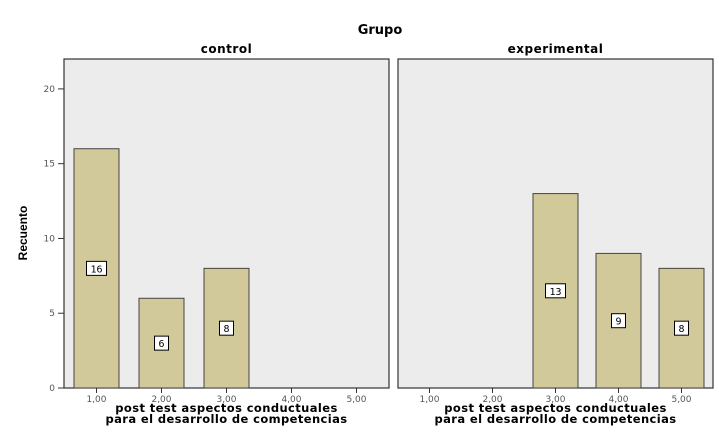 Image resolution: width=719 pixels, height=443 pixels. I want to click on data-label: 13, so click(555, 292).